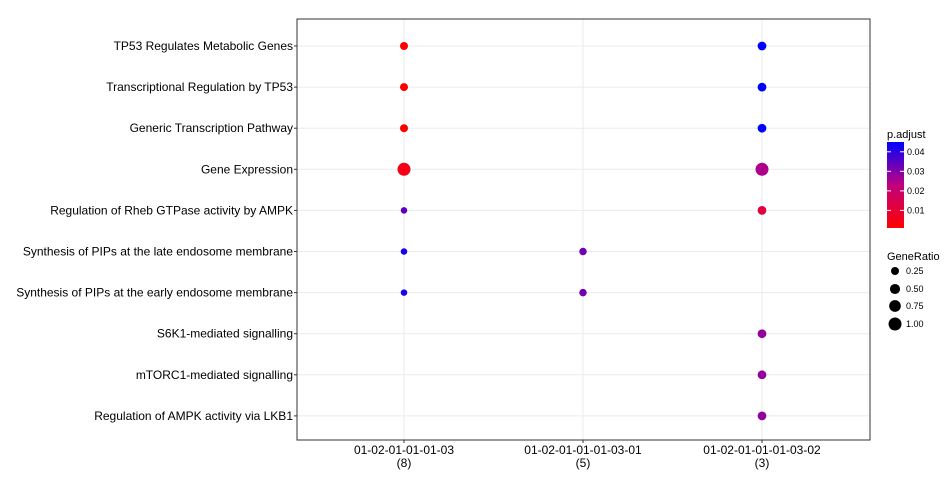 This screenshot has width=950, height=480. What do you see at coordinates (906, 135) in the screenshot?
I see `color-legend-title: p.adjust` at bounding box center [906, 135].